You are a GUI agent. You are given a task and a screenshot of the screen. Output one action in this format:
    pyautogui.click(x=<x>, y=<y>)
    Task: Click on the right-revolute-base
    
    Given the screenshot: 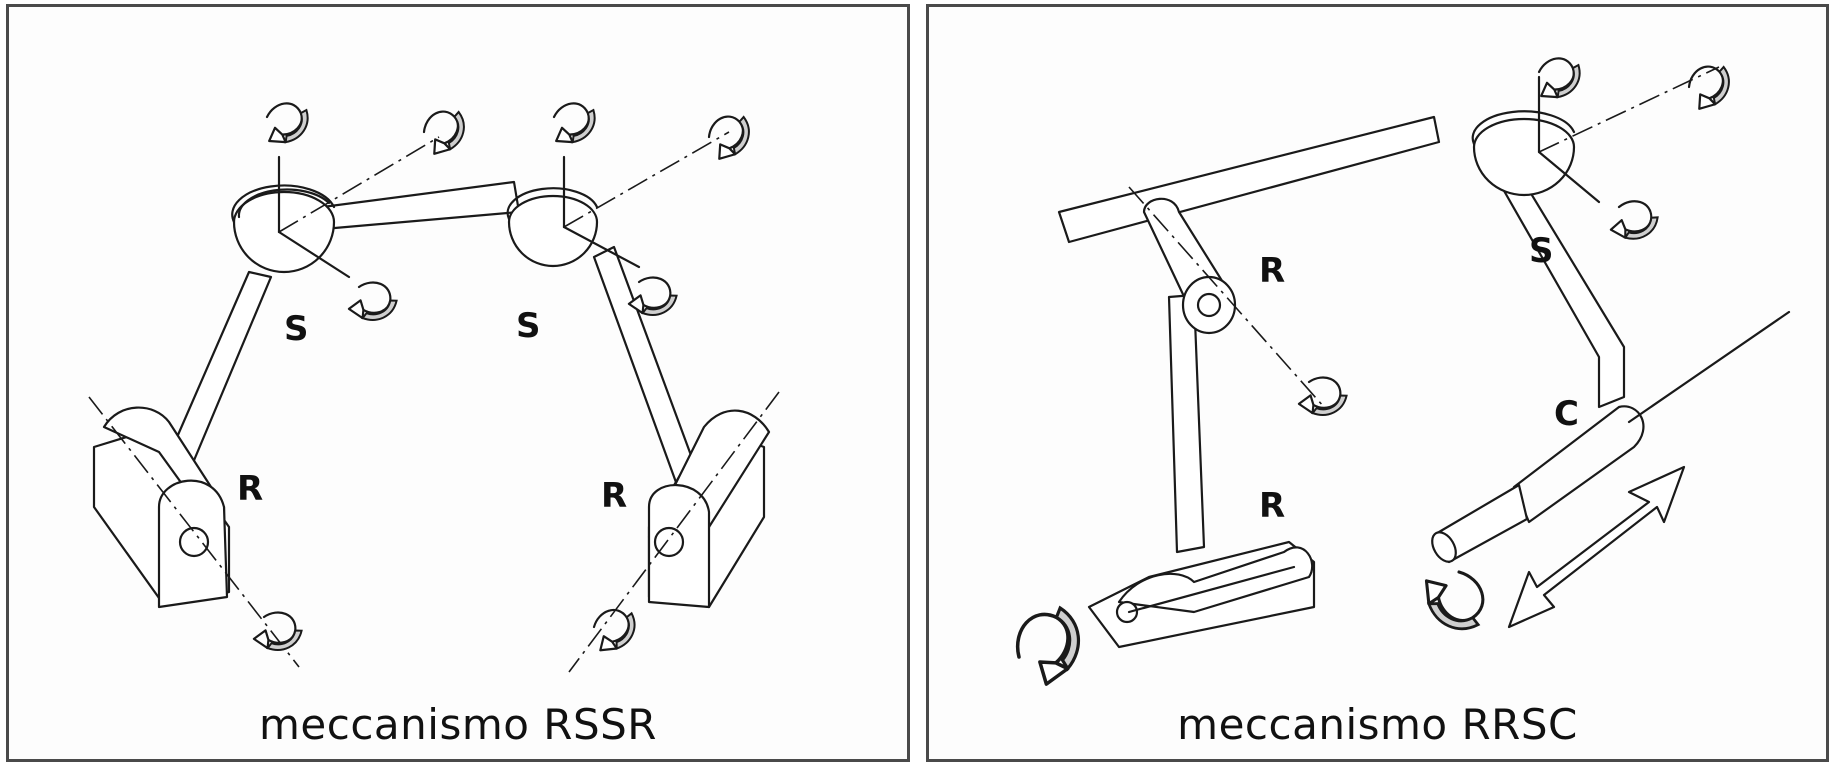 What is the action you would take?
    pyautogui.click(x=674, y=532)
    